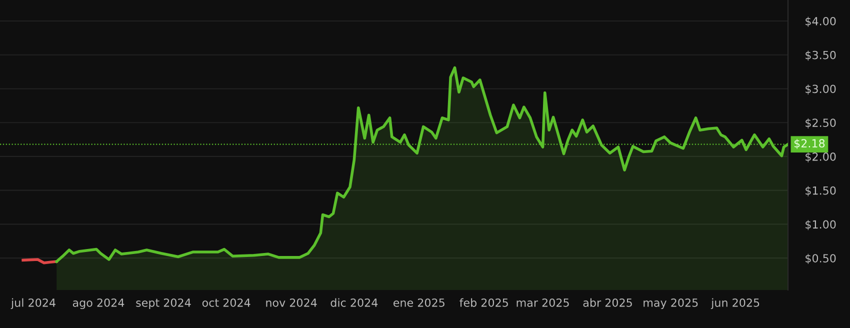 This screenshot has width=850, height=328. What do you see at coordinates (821, 259) in the screenshot?
I see `y-tick-label: $0.50` at bounding box center [821, 259].